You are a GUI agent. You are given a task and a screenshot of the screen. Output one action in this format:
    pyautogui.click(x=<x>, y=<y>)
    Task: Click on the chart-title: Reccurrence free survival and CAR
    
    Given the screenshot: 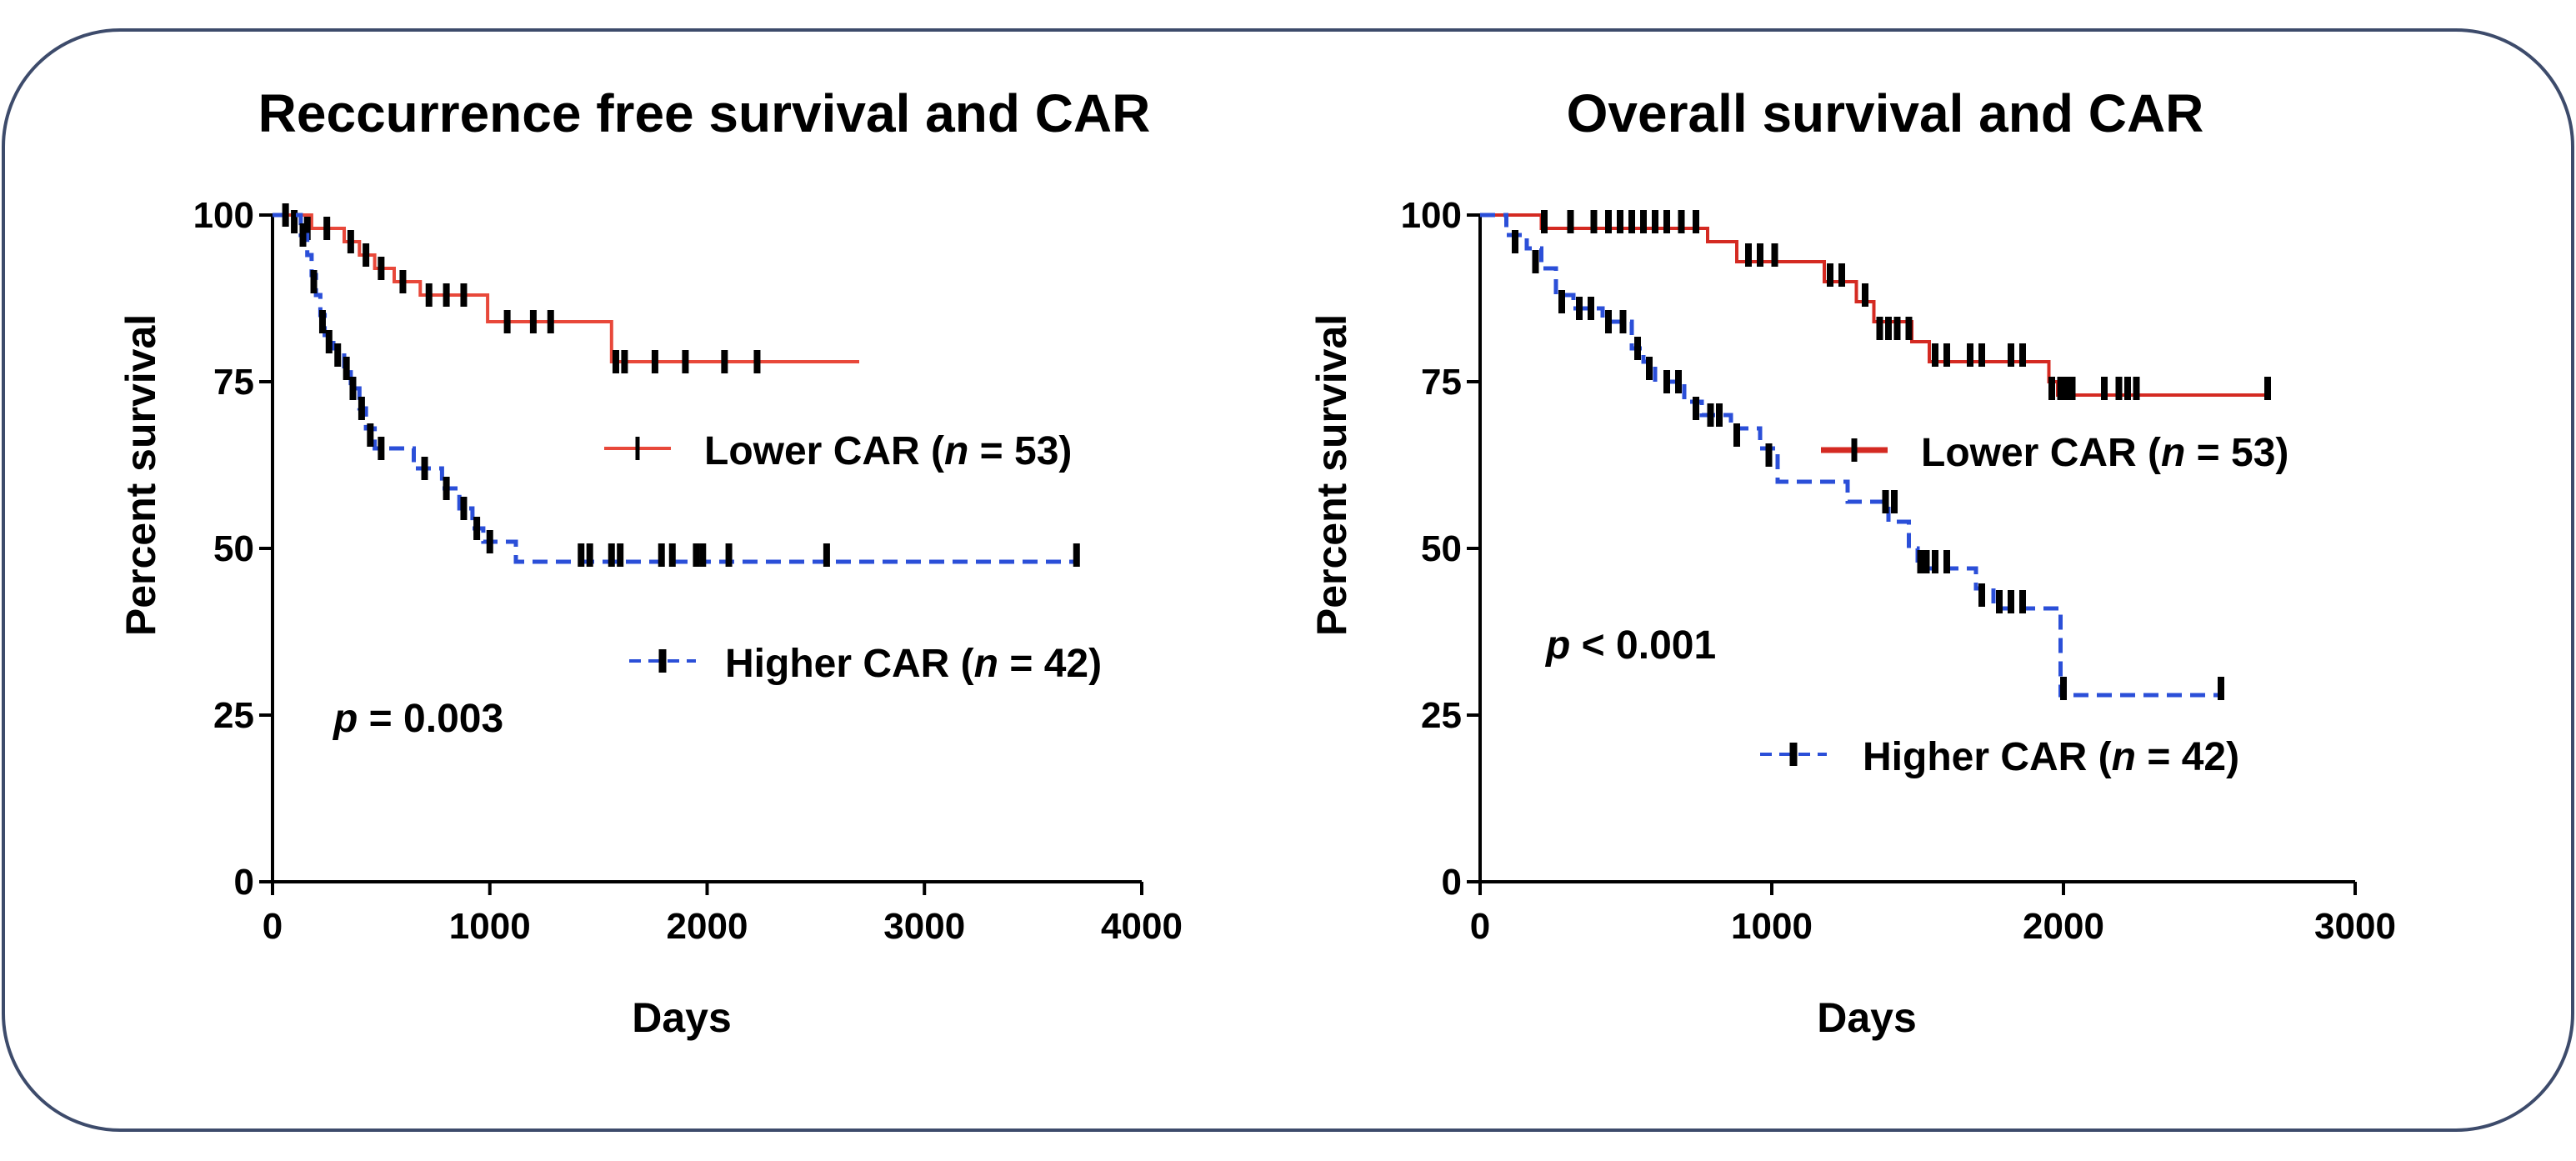 What is the action you would take?
    pyautogui.click(x=705, y=113)
    